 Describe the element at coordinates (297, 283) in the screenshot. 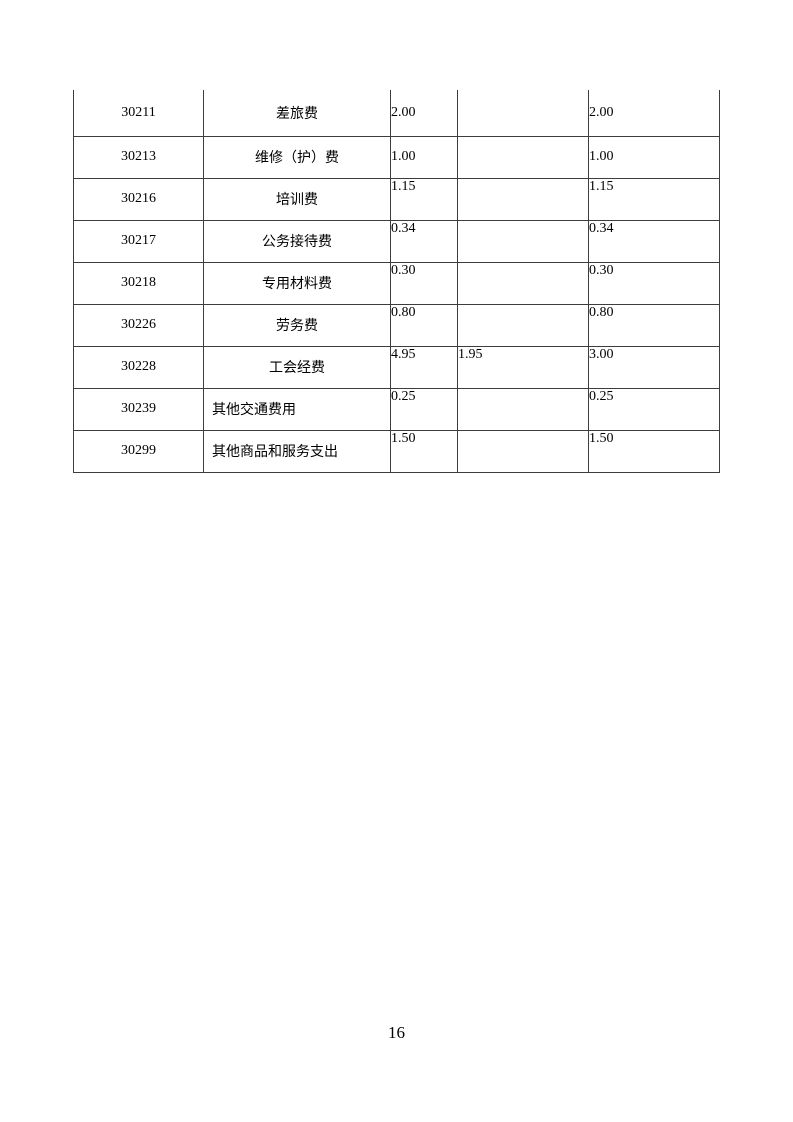

I see `cell-name: 专用材料费` at that location.